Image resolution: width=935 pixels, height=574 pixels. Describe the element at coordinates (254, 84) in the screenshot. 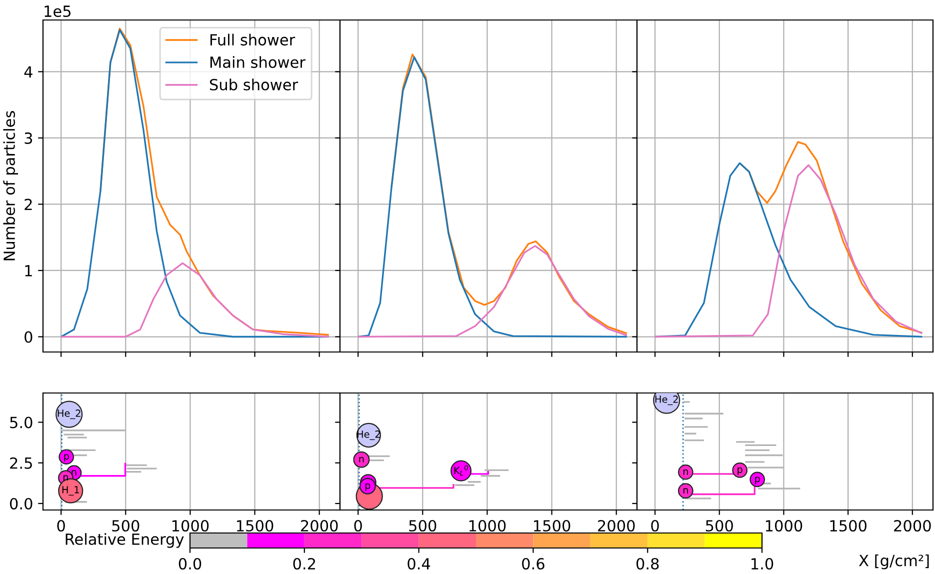

I see `legend-label: Sub shower` at that location.